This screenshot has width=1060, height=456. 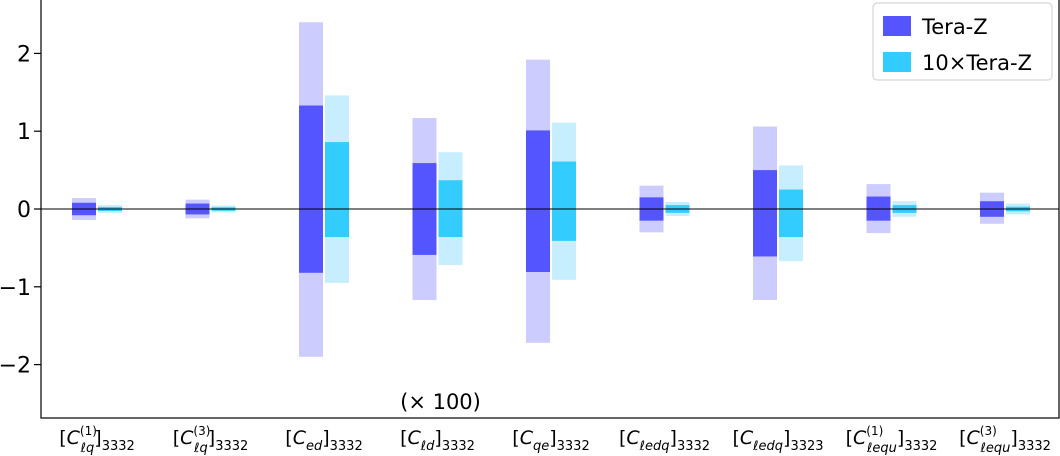 What do you see at coordinates (1005, 440) in the screenshot?
I see `category-label-8: [C(3) ℓequ]3332` at bounding box center [1005, 440].